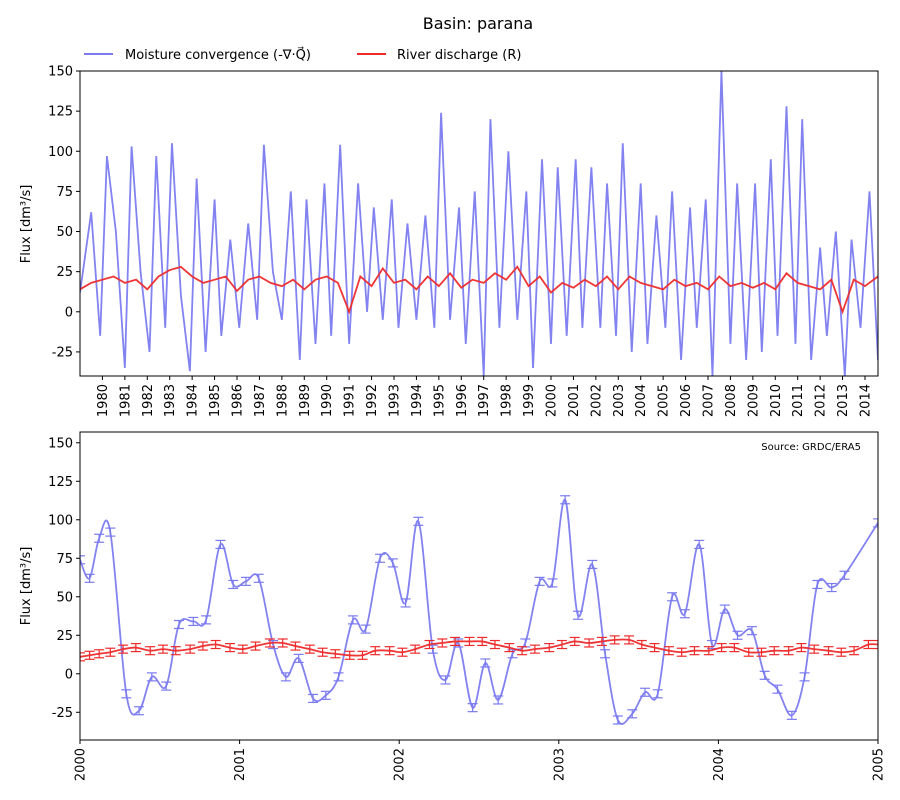 The height and width of the screenshot is (800, 900). I want to click on legend-discharge-label: River discharge (R), so click(459, 55).